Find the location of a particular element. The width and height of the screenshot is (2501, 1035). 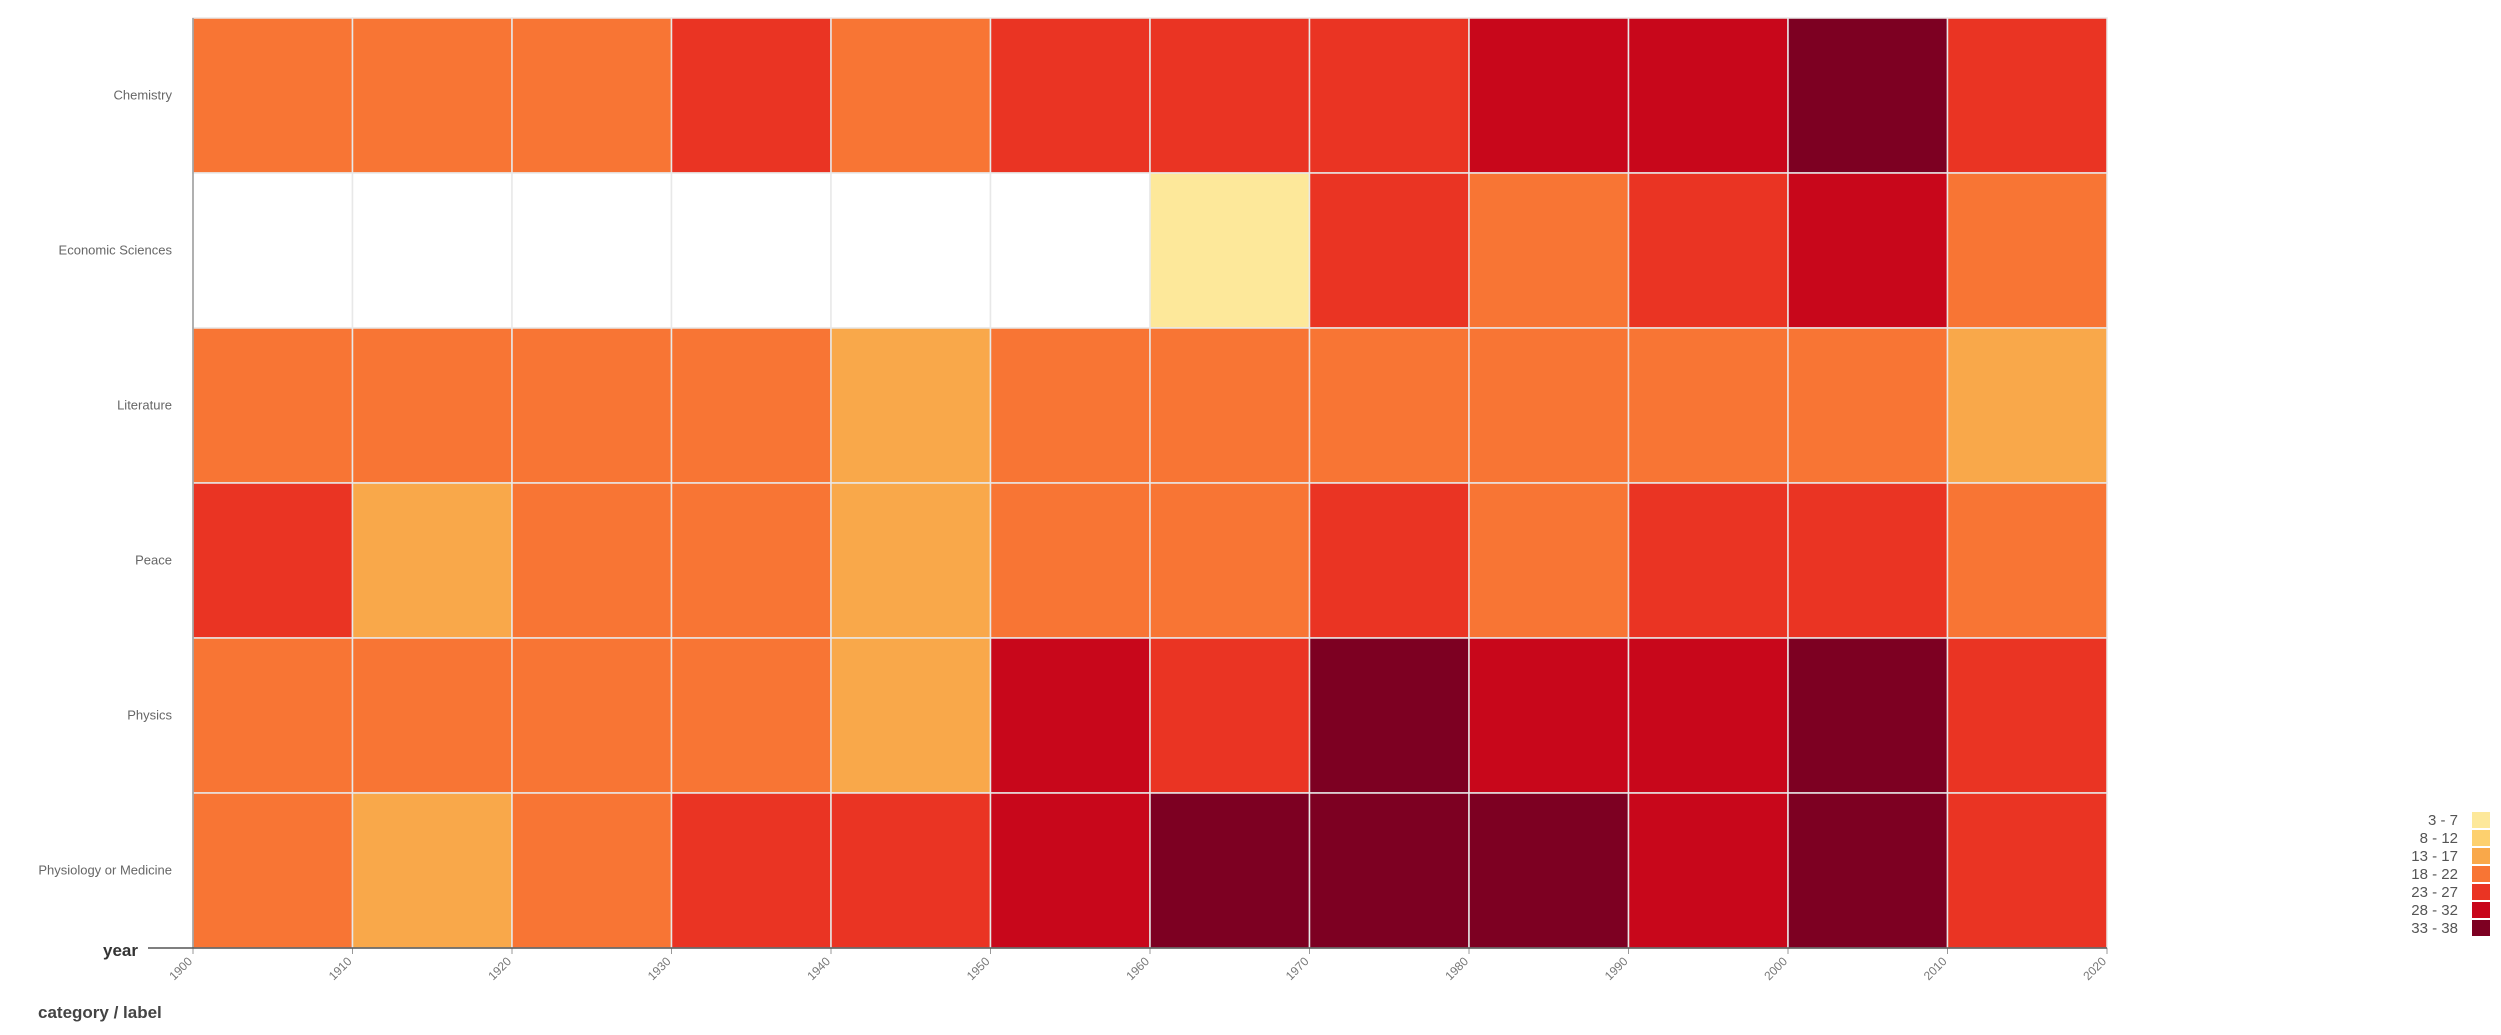

legend-label: 18 - 22 is located at coordinates (2434, 874).